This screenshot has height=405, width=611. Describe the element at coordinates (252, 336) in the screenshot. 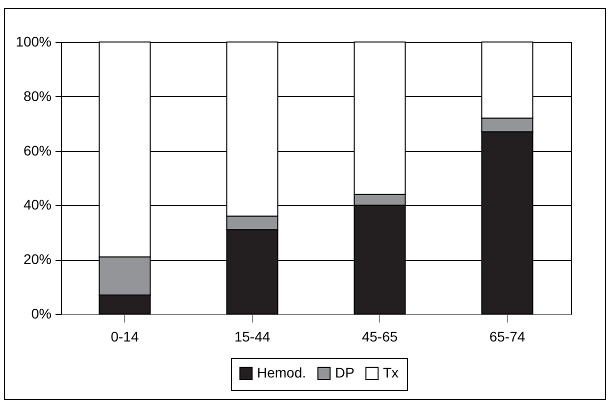

I see `x-tick-label: 15-44` at that location.